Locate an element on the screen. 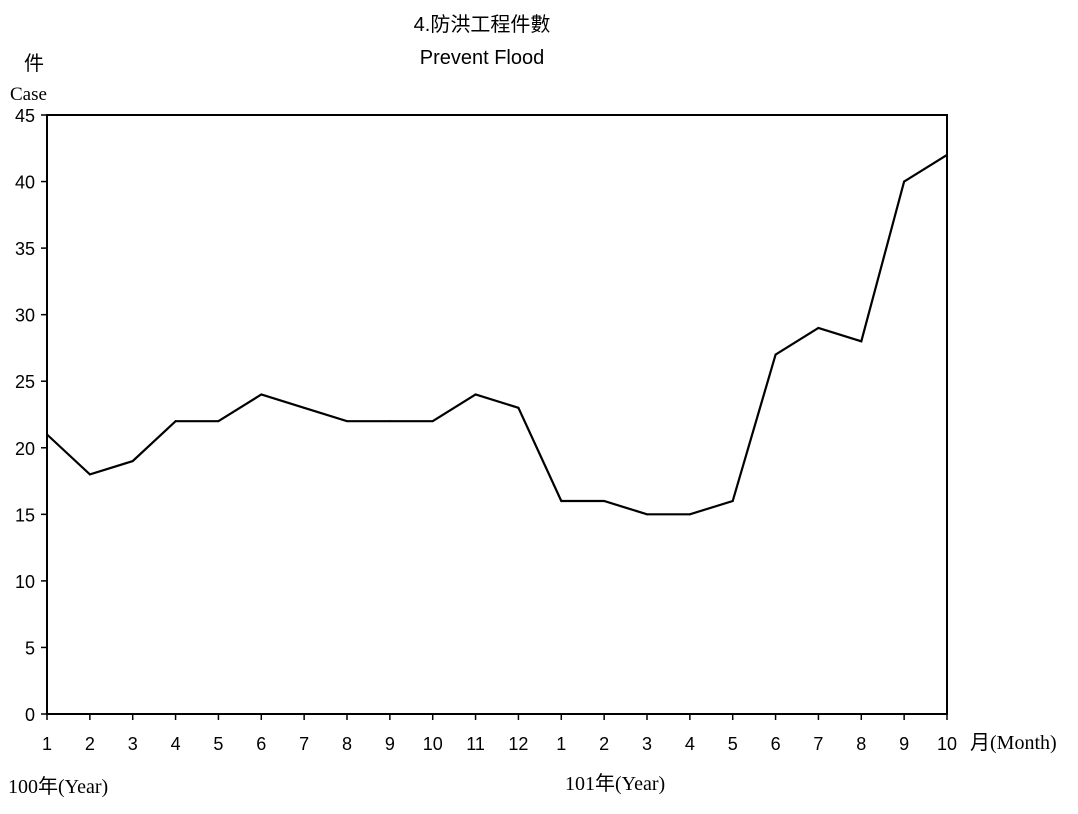  y-tick-label: 15 is located at coordinates (25, 515).